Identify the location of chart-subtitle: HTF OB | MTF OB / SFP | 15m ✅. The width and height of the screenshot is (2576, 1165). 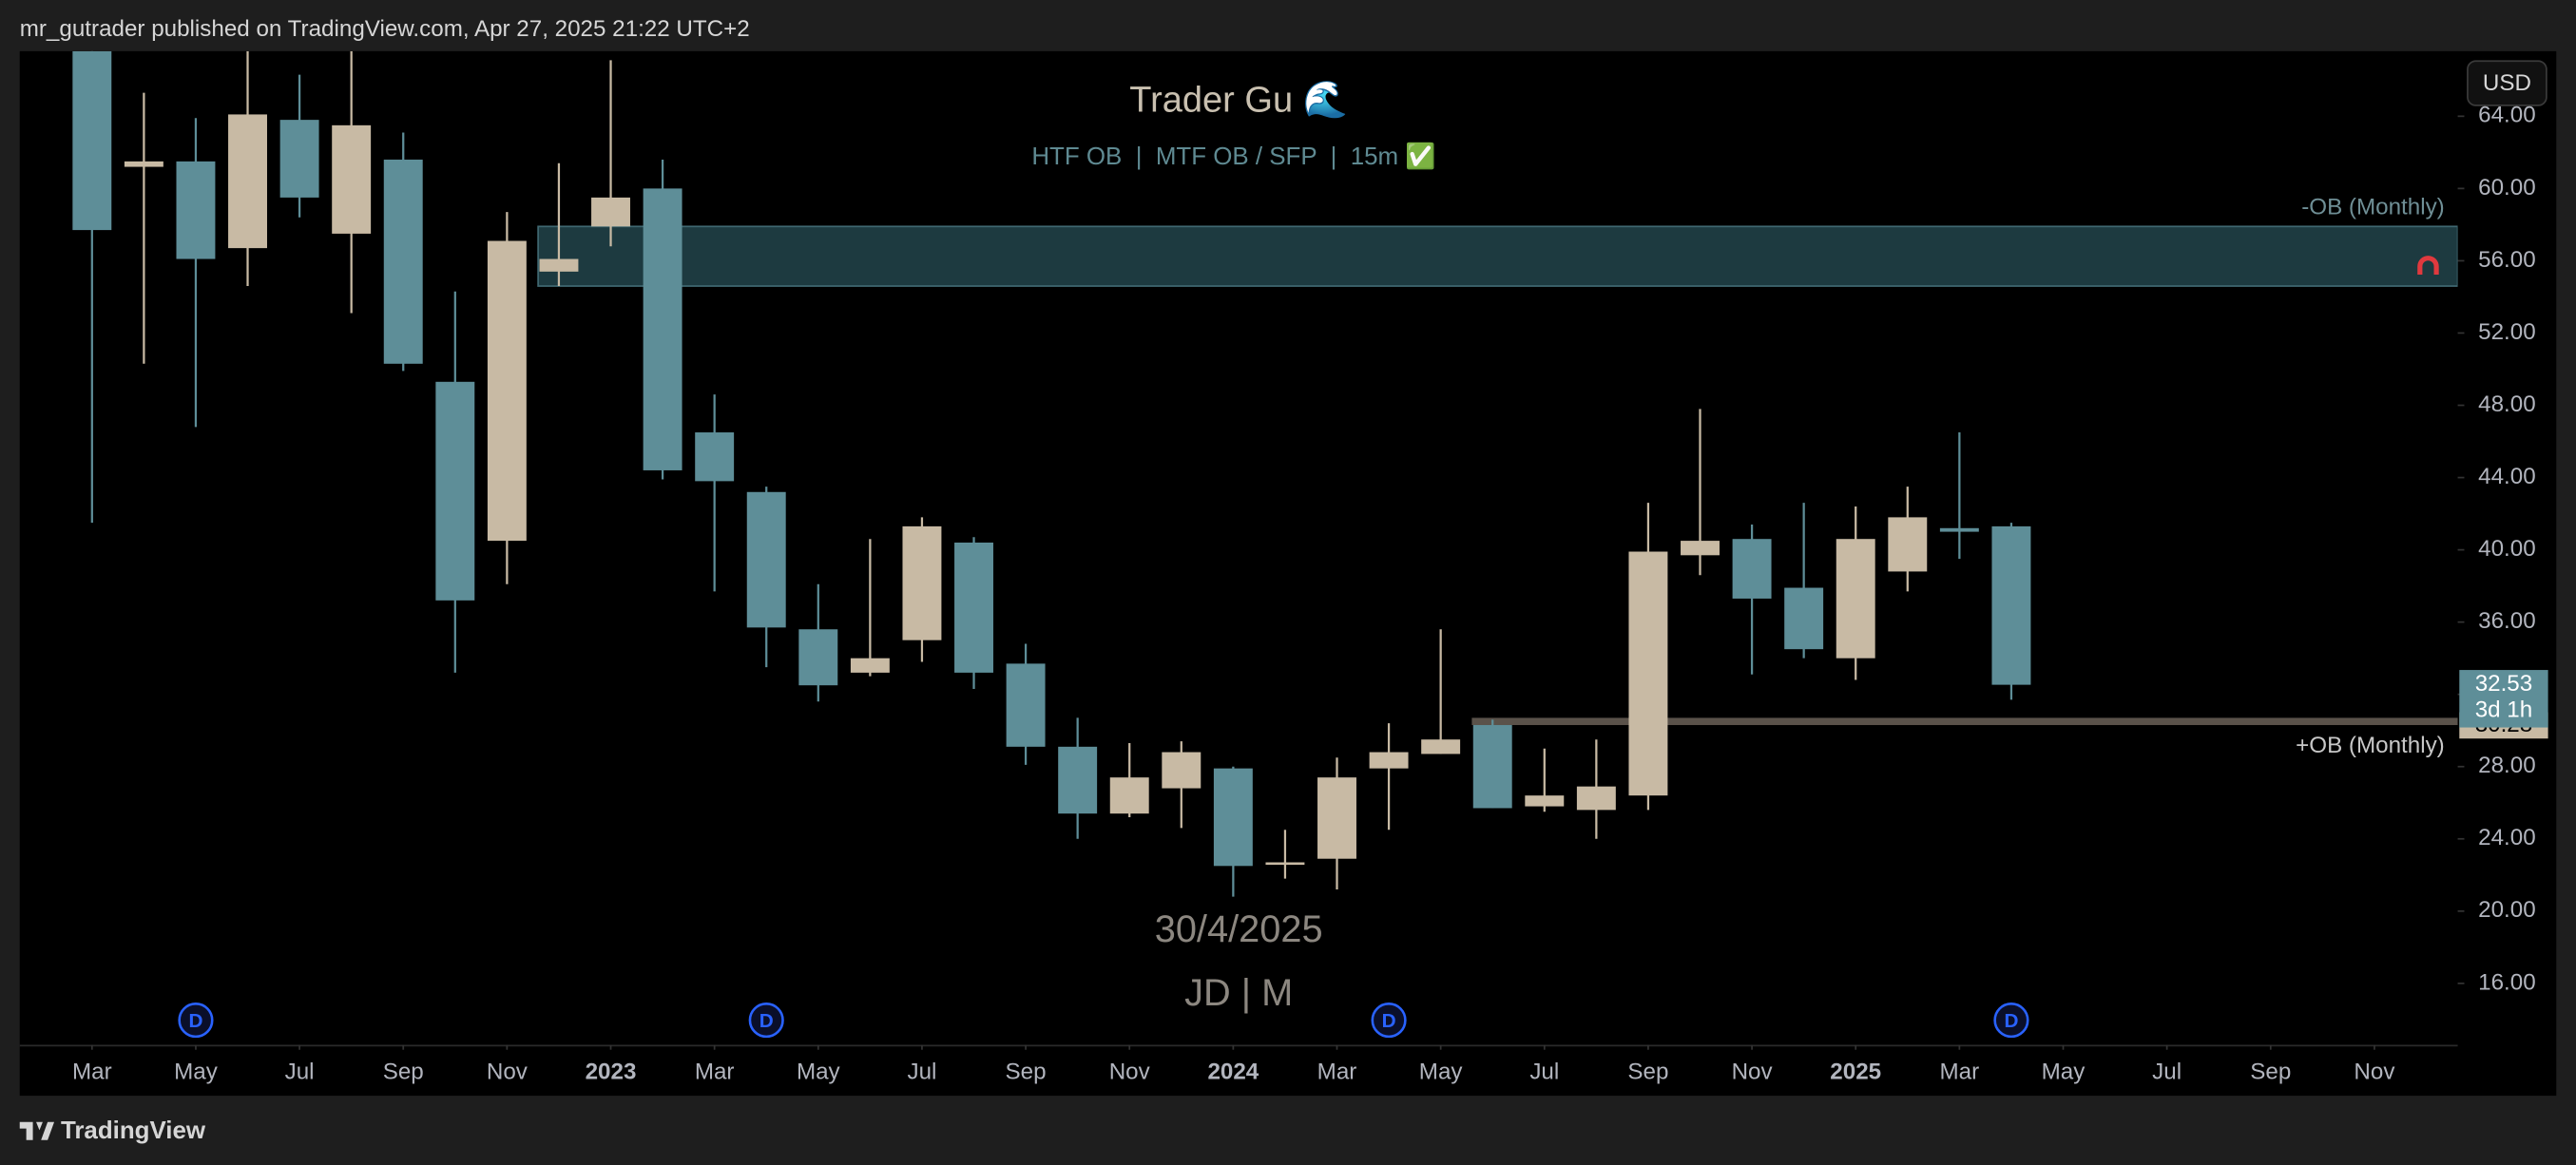
(1233, 156).